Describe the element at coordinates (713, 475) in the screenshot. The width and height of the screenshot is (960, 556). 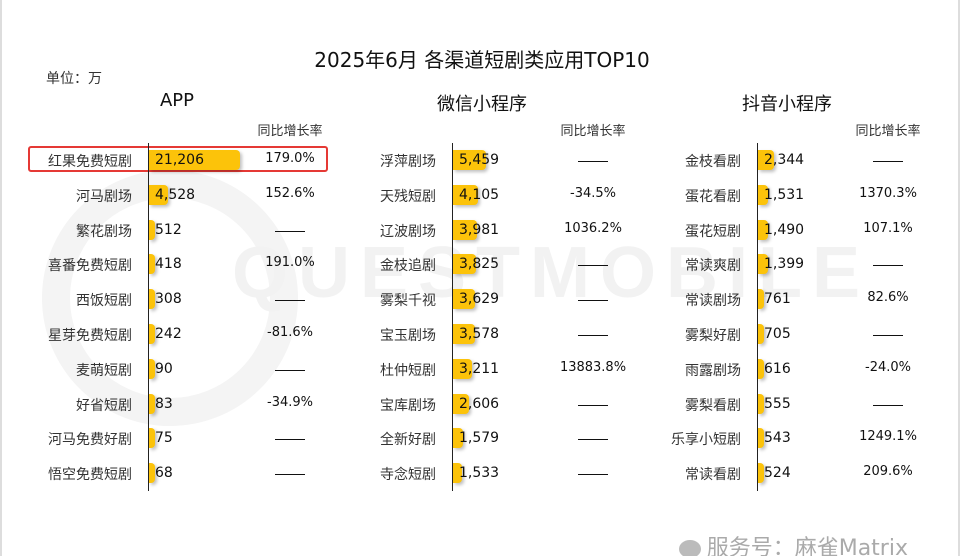
I see `category-label: 常读看剧` at that location.